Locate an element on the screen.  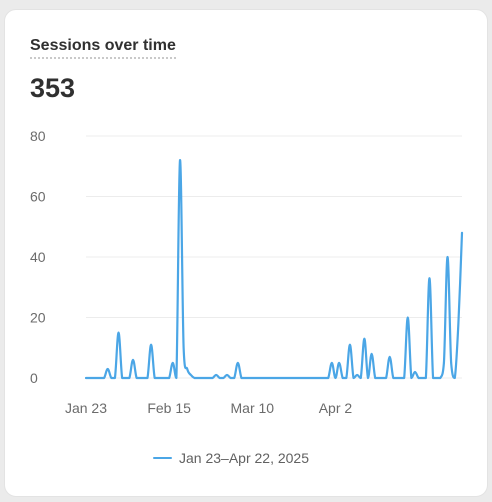
y-axis-labels: 80 60 40 20 0 is located at coordinates (38, 257).